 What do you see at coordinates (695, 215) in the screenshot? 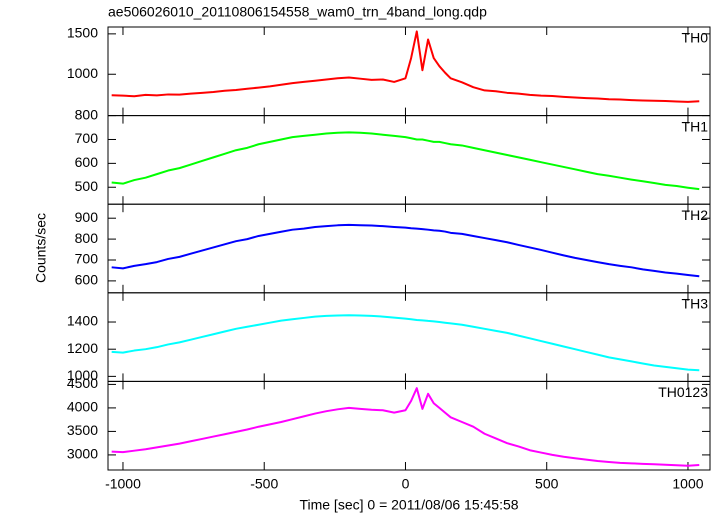
I see `panel-label: TH2` at bounding box center [695, 215].